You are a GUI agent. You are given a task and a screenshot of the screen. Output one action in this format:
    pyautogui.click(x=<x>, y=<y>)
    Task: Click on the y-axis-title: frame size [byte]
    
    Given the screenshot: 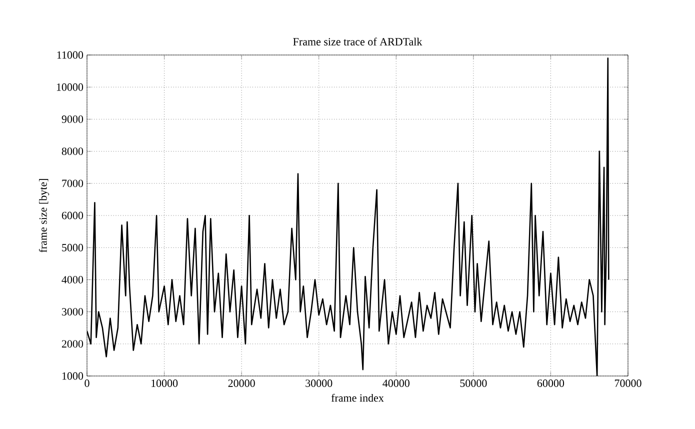 What is the action you would take?
    pyautogui.click(x=44, y=215)
    